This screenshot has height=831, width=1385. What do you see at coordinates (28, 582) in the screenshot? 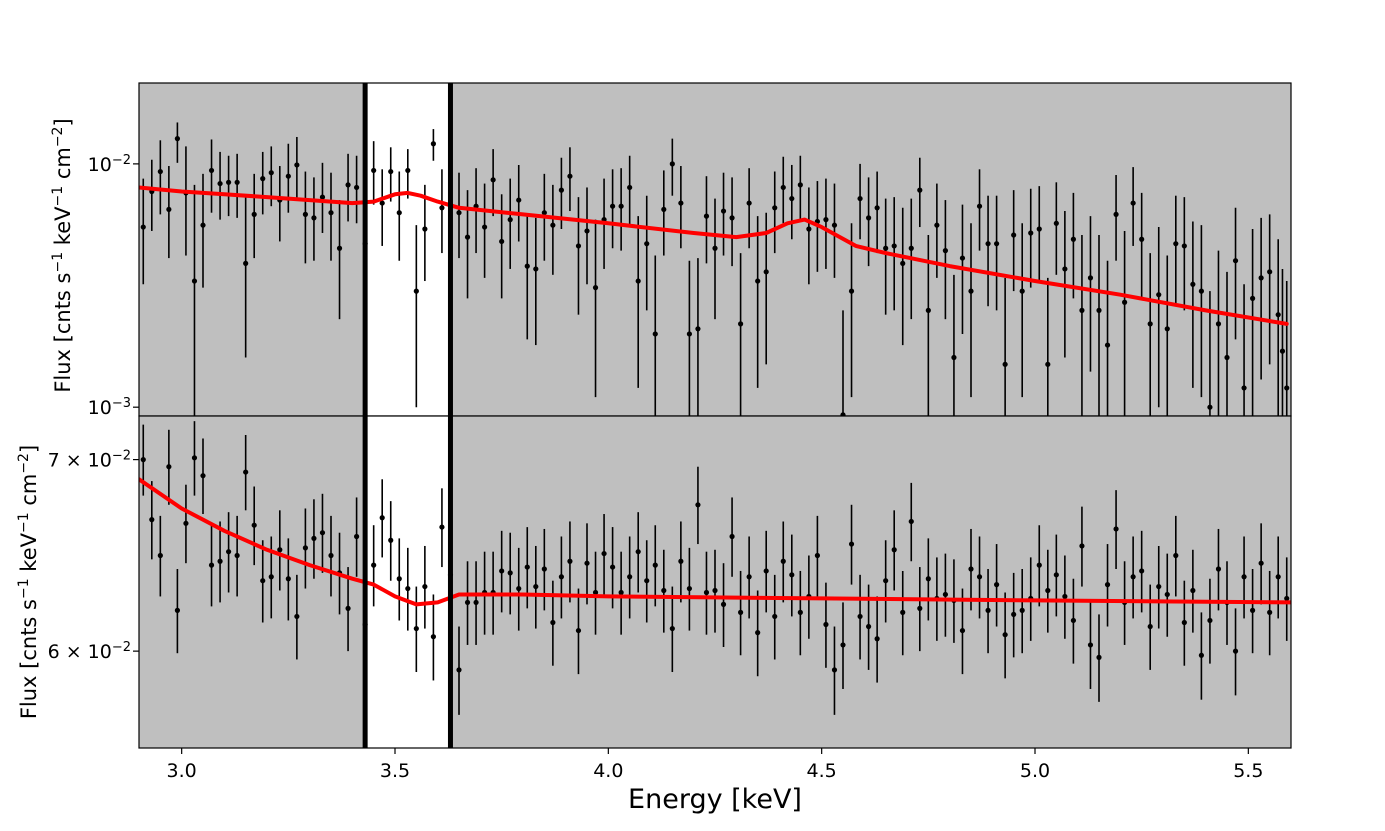
I see `y-axis-title: Flux [cnts s−1 keV−1 cm−2]` at bounding box center [28, 582].